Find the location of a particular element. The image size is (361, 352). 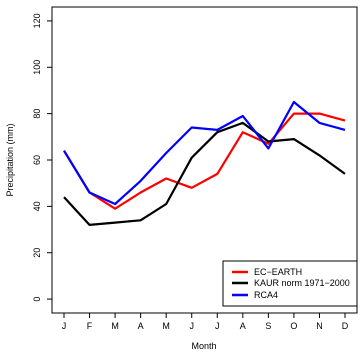

x-tick-label: S is located at coordinates (268, 326).